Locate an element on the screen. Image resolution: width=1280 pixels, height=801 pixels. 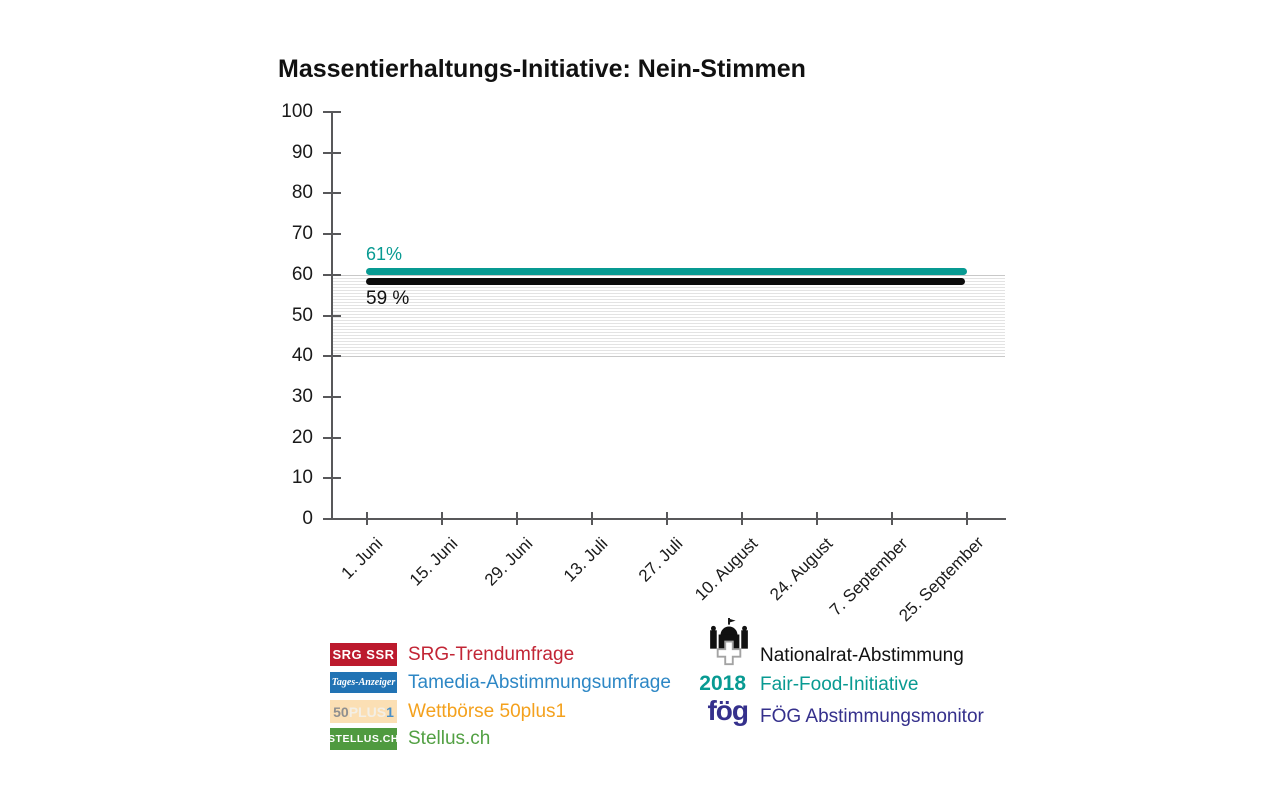
series-value-label-61: 61% is located at coordinates (384, 254).